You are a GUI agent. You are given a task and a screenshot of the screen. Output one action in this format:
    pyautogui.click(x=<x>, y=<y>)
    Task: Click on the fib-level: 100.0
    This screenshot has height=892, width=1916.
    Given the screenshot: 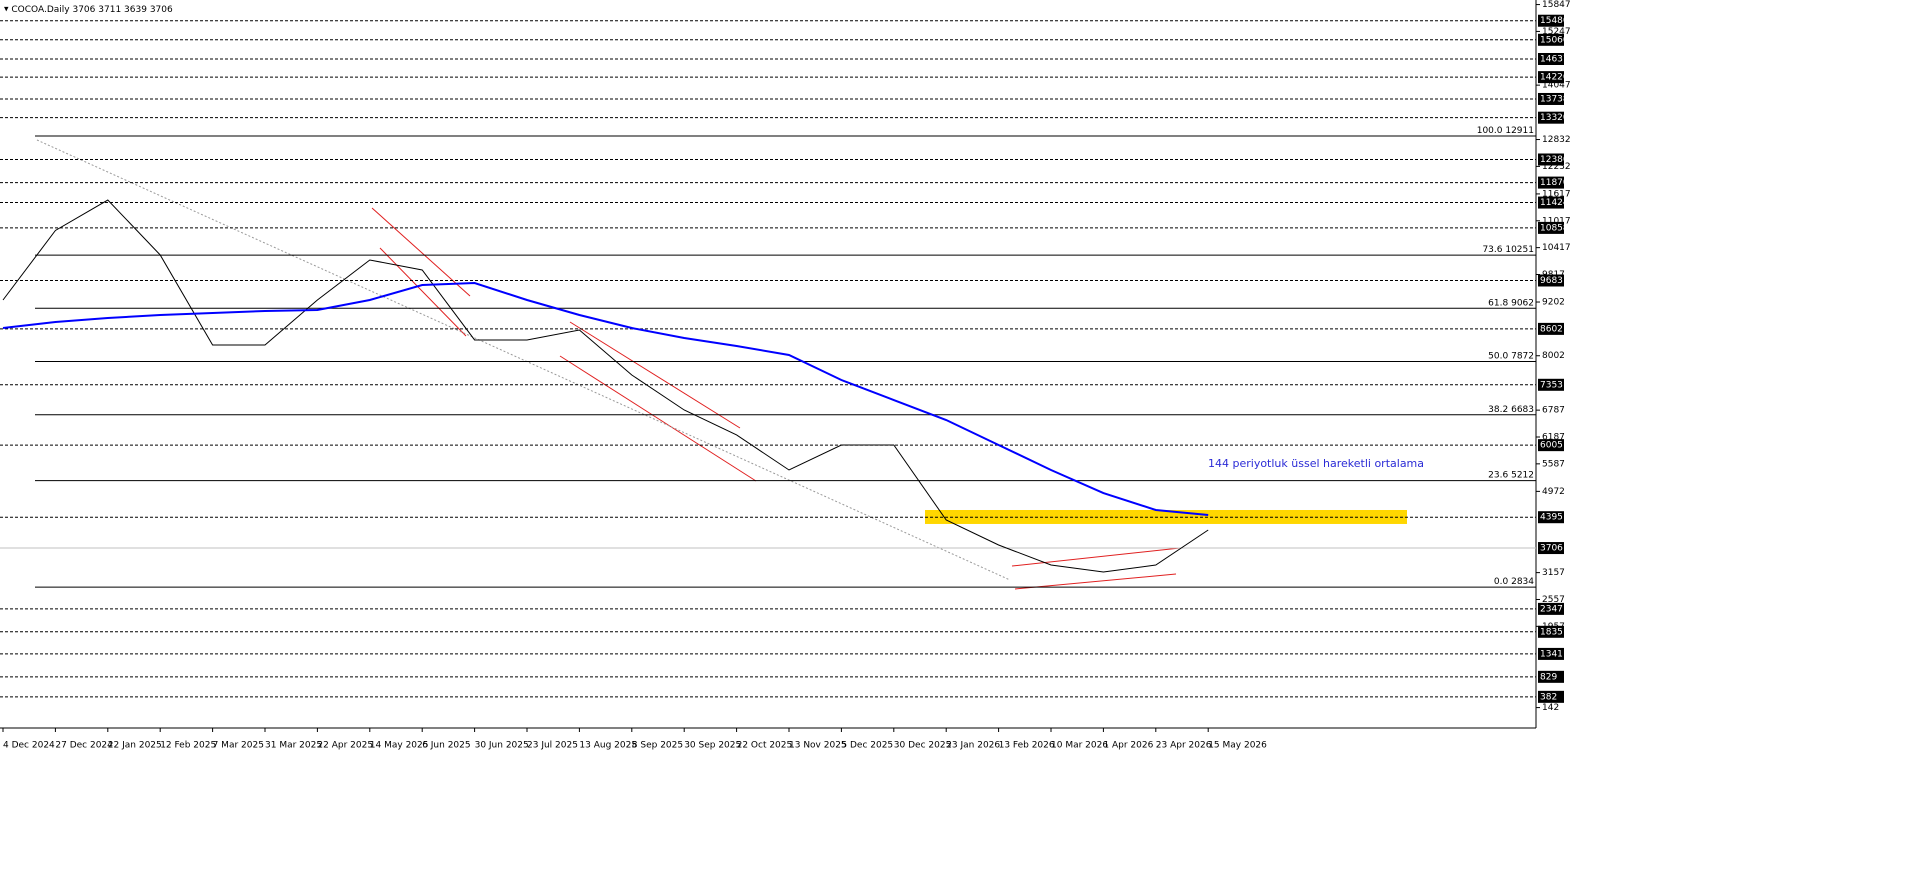 What is the action you would take?
    pyautogui.click(x=1490, y=130)
    